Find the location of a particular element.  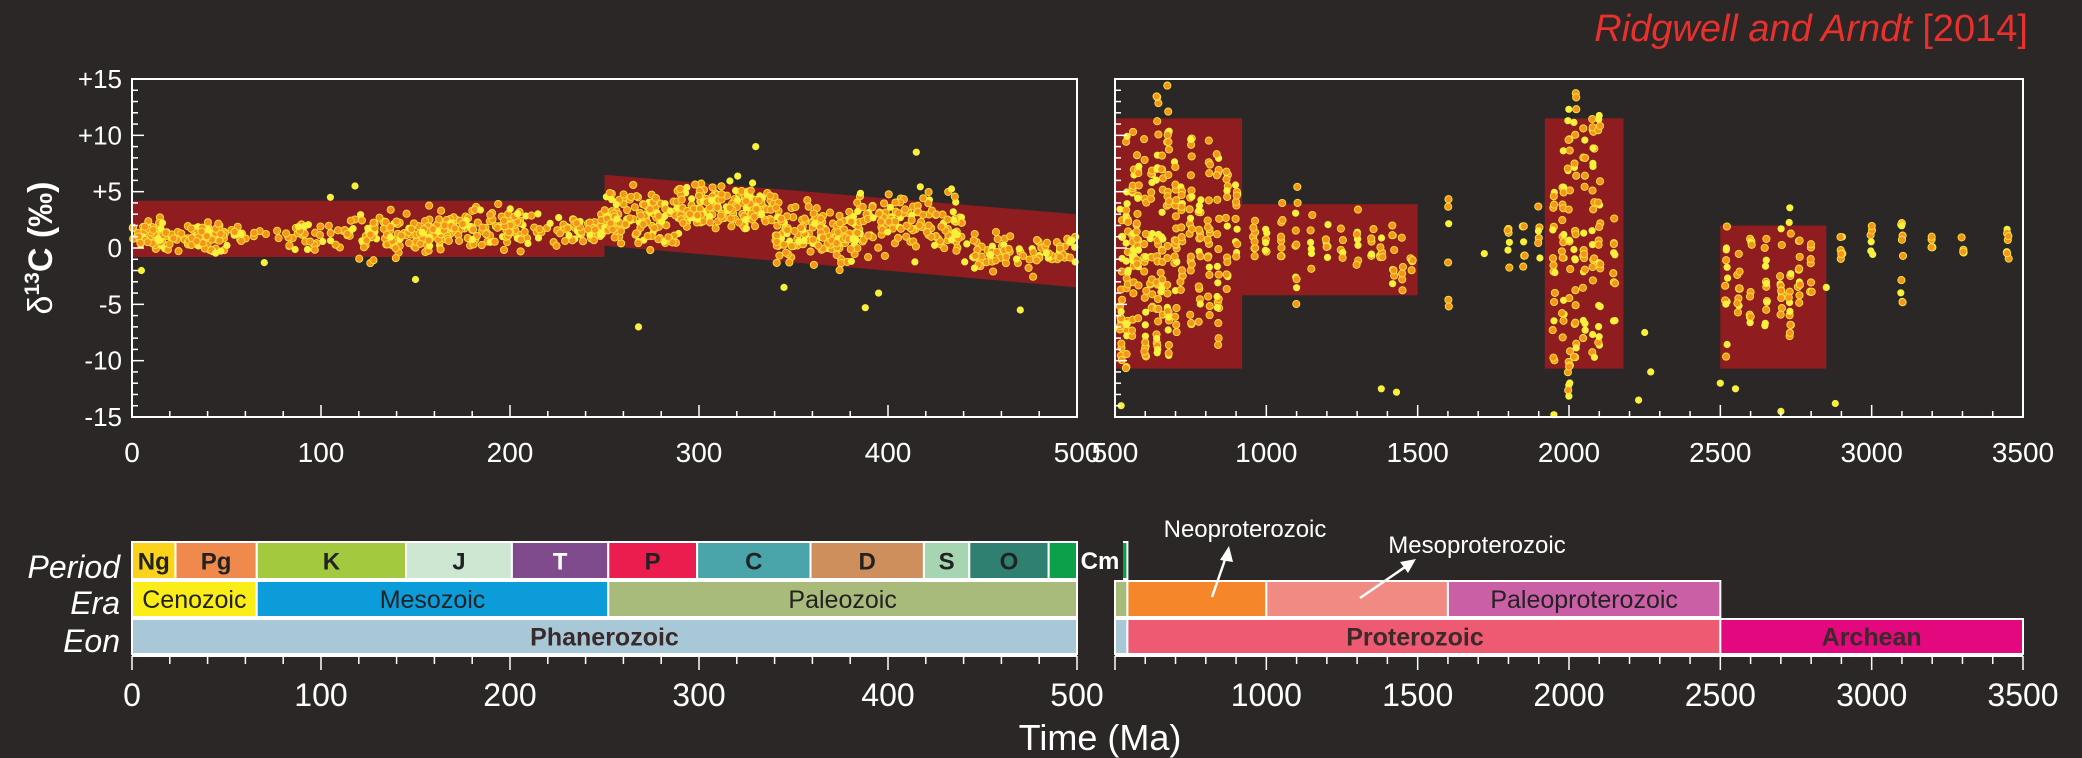

time-tick-label: 0 is located at coordinates (132, 695).